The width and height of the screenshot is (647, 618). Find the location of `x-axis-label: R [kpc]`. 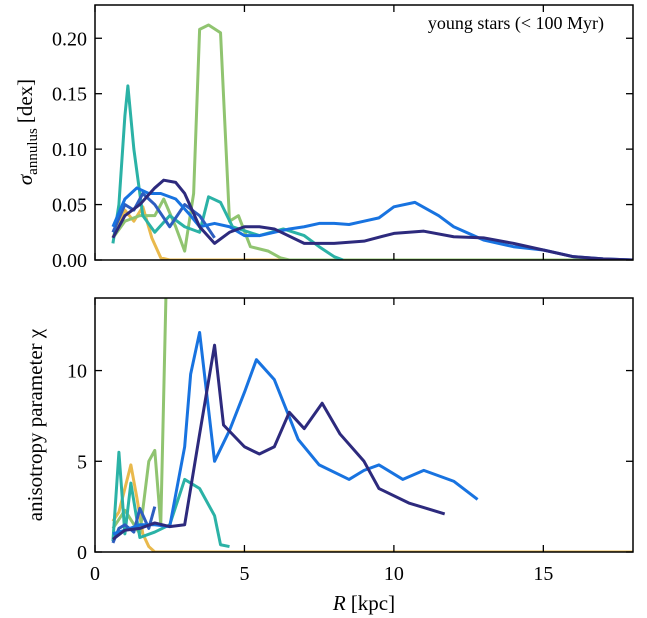

x-axis-label: R [kpc] is located at coordinates (363, 603).